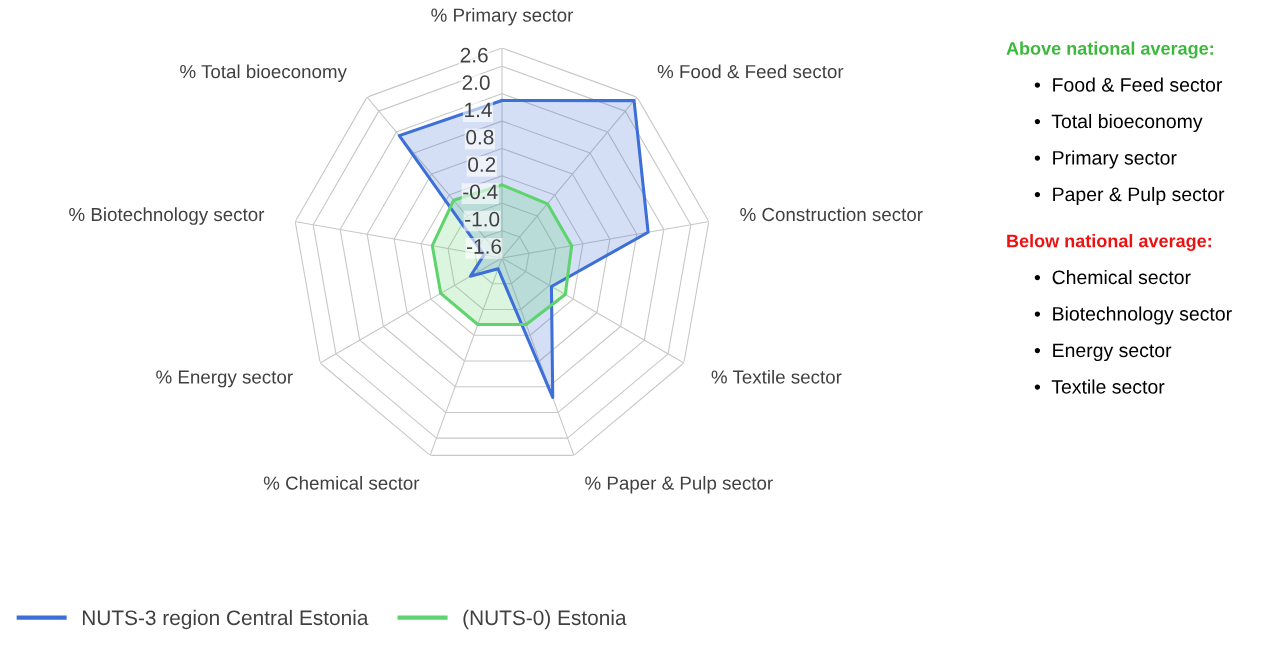 This screenshot has width=1264, height=648. I want to click on legend-label: NUTS-3 region Central Estonia, so click(225, 619).